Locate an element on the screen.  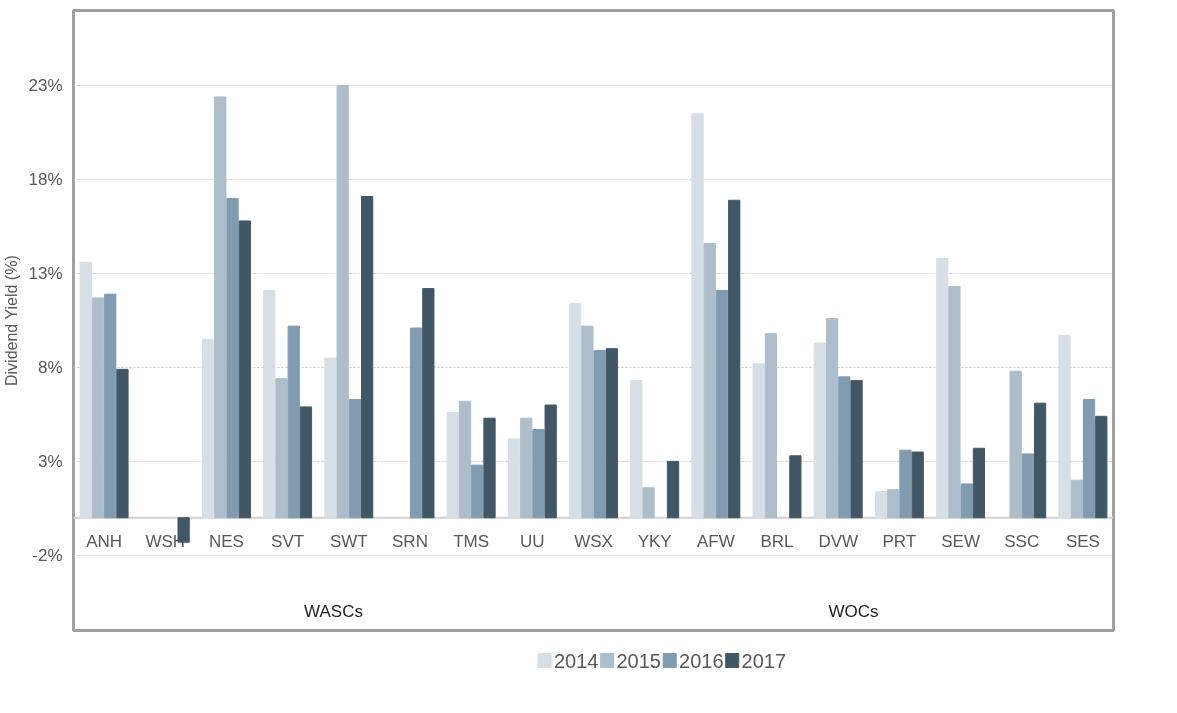
x-tick-label: SRN is located at coordinates (410, 541).